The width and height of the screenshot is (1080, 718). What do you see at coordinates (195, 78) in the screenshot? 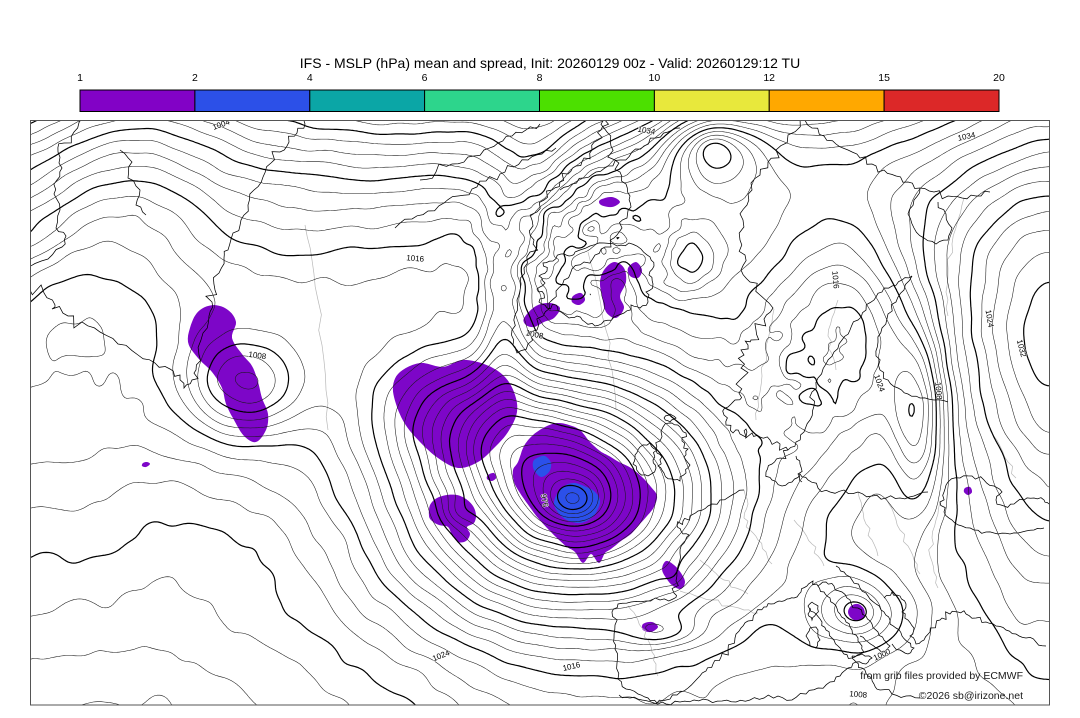
I see `svg-text: 2` at bounding box center [195, 78].